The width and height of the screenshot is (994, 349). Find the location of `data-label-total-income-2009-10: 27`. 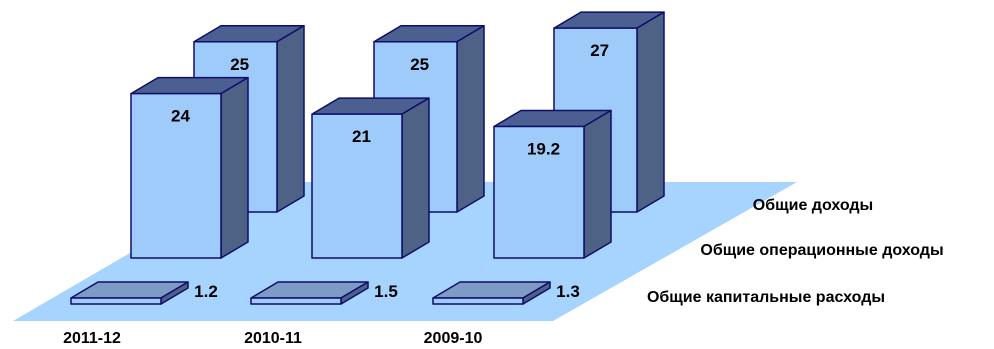

data-label-total-income-2009-10: 27 is located at coordinates (599, 50).